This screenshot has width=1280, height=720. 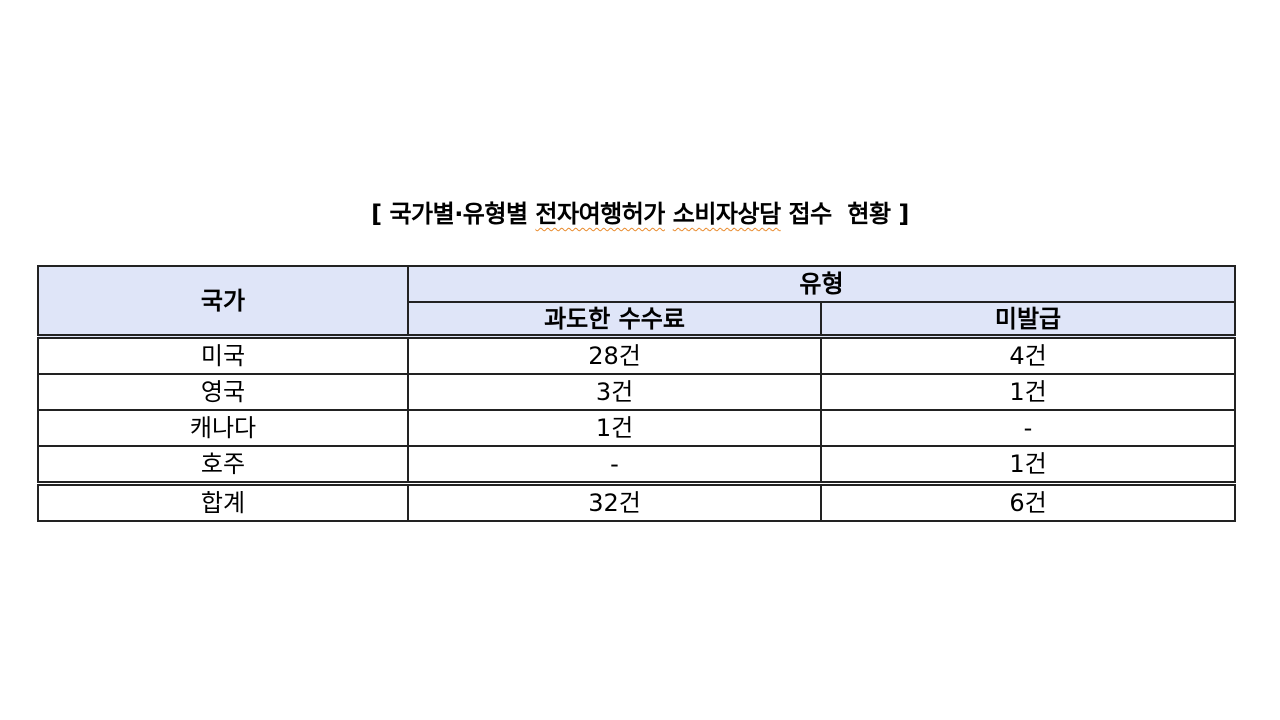 I want to click on cell-total-excess-fee: 32건, so click(x=614, y=501).